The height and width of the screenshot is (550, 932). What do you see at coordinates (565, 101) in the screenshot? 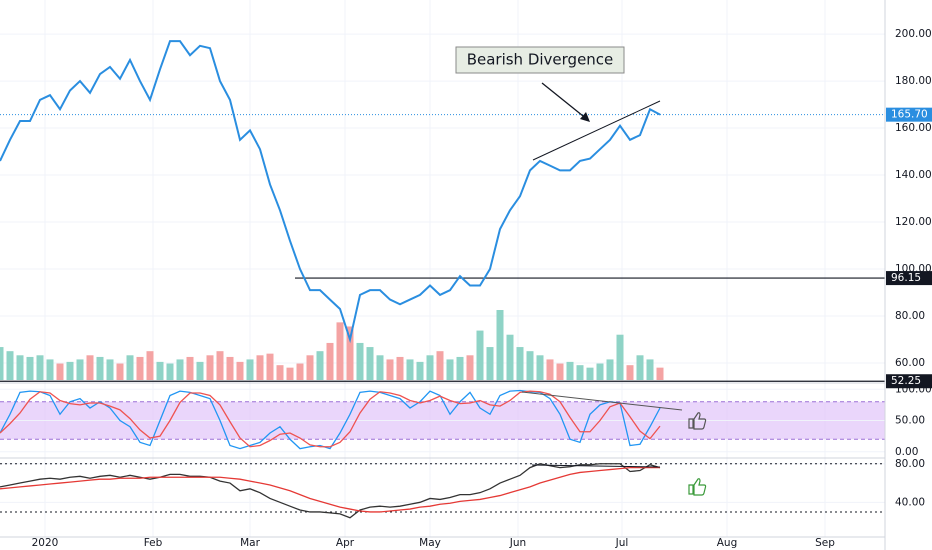
I see `arrow` at bounding box center [565, 101].